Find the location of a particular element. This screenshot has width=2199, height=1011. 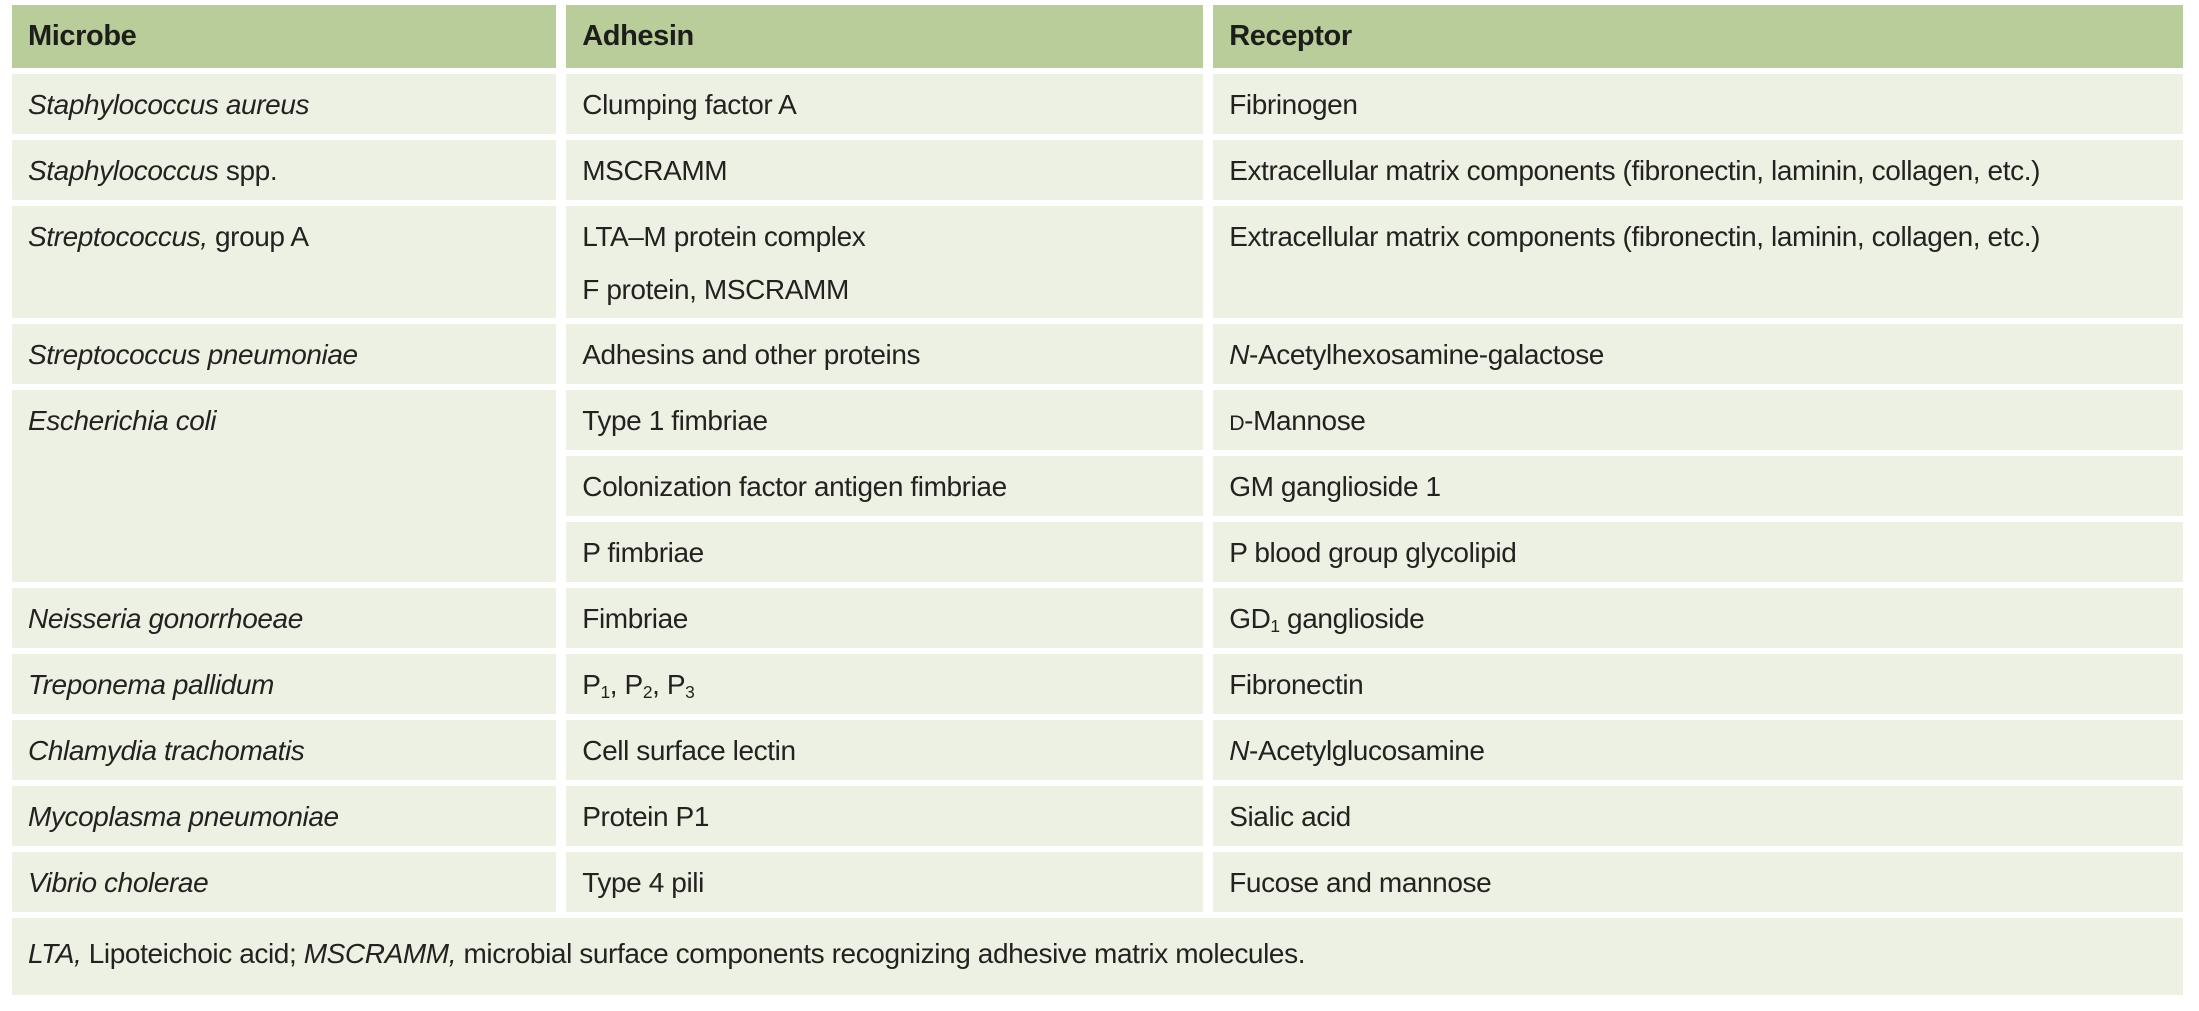

text-segment: P fimbriae is located at coordinates (643, 552).